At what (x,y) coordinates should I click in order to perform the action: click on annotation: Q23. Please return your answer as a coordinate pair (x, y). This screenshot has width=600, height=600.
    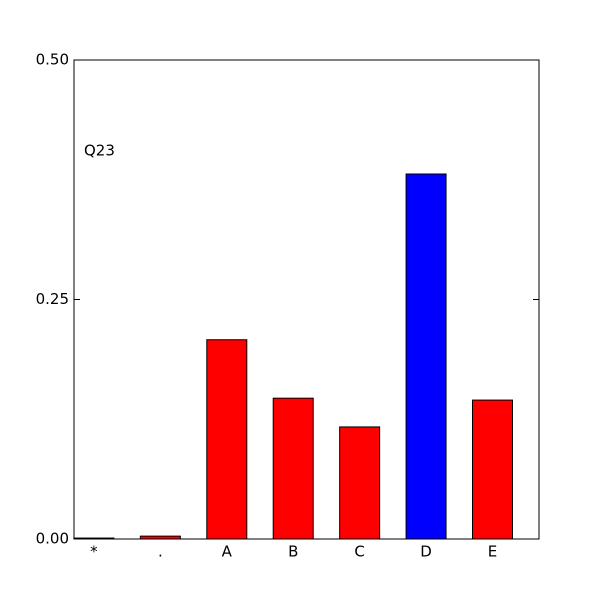
    Looking at the image, I should click on (99, 151).